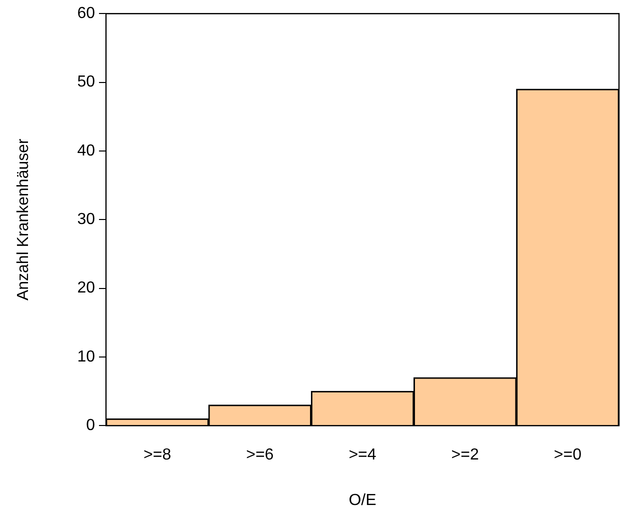 This screenshot has width=621, height=520. Describe the element at coordinates (23, 219) in the screenshot. I see `y-axis-title: Anzahl Krankenhäuser` at that location.